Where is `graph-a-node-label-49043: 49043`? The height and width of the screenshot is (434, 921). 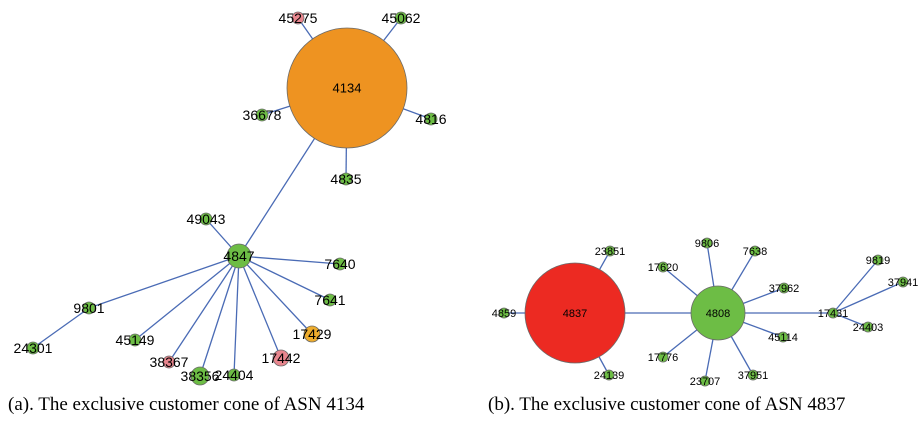 graph-a-node-label-49043: 49043 is located at coordinates (206, 219).